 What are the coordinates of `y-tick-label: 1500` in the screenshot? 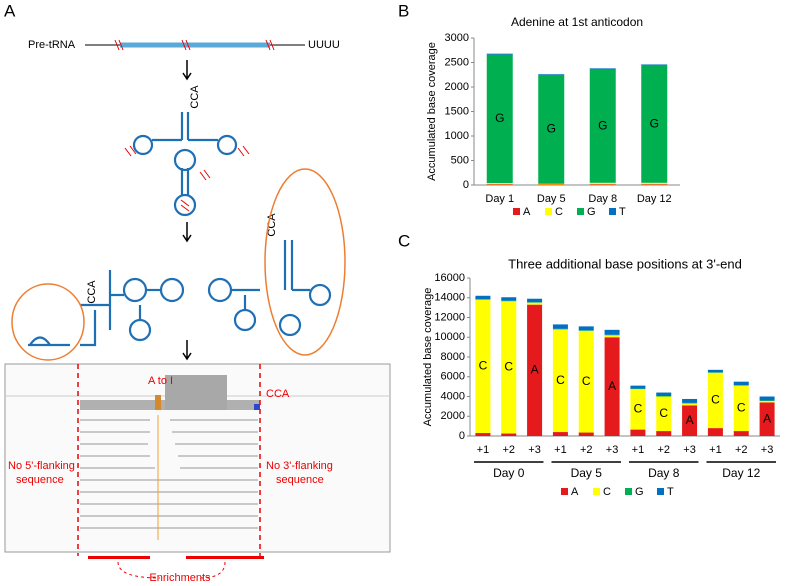 It's located at (457, 111).